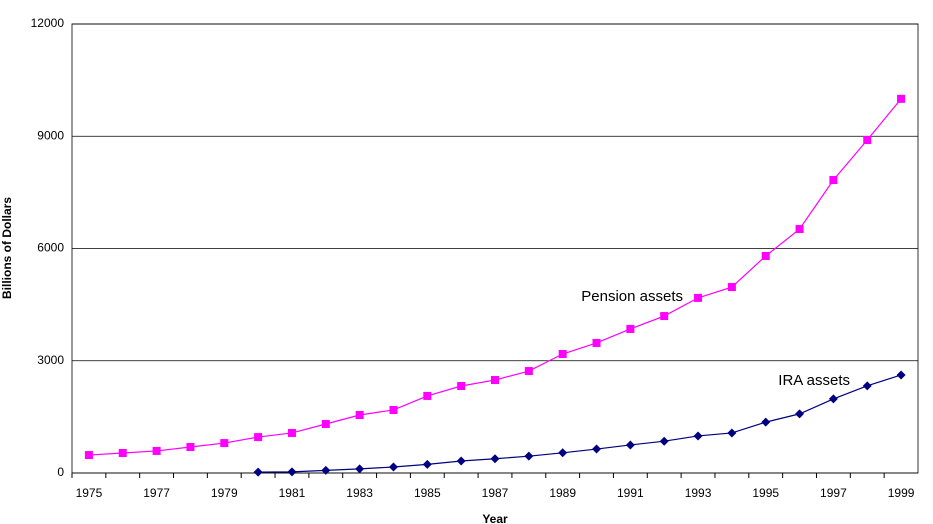 This screenshot has height=524, width=933. Describe the element at coordinates (224, 493) in the screenshot. I see `x-tick-label: 1979` at that location.